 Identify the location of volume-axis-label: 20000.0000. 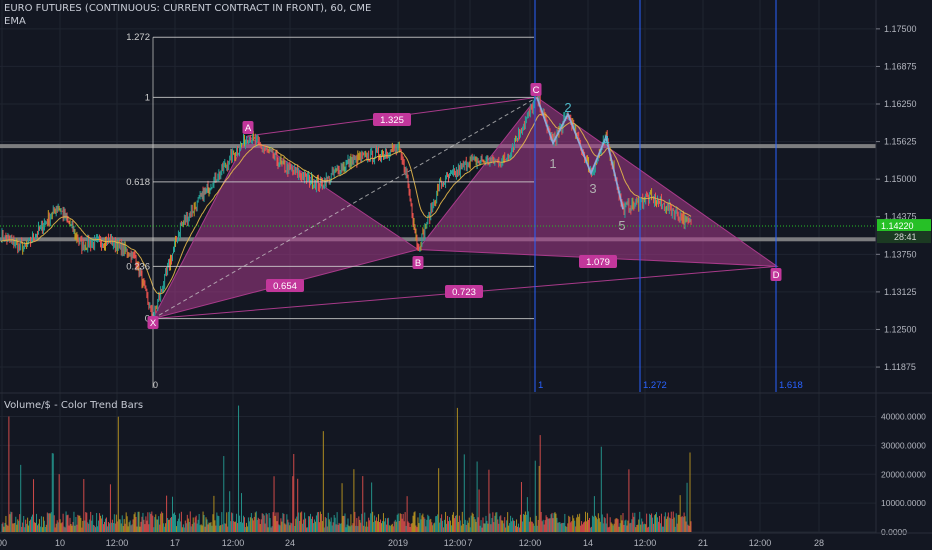
(903, 474).